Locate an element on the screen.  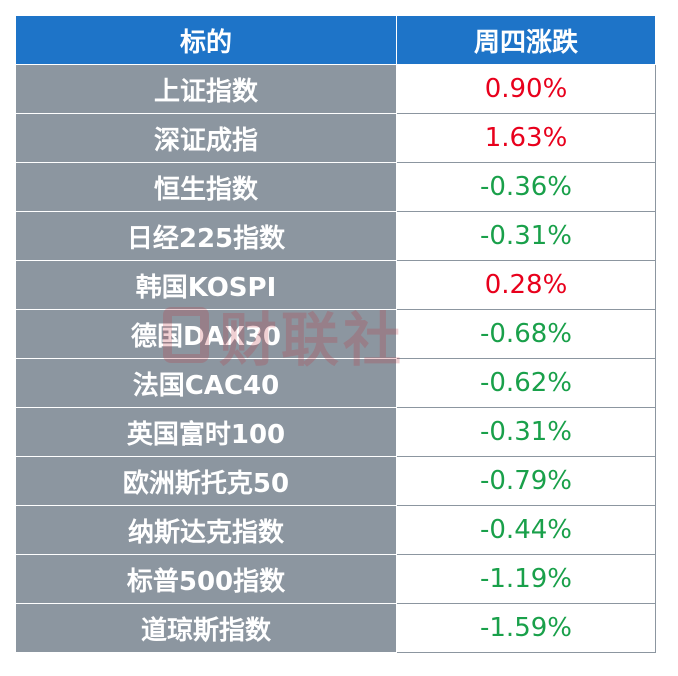
index-change: 0.90% is located at coordinates (526, 89).